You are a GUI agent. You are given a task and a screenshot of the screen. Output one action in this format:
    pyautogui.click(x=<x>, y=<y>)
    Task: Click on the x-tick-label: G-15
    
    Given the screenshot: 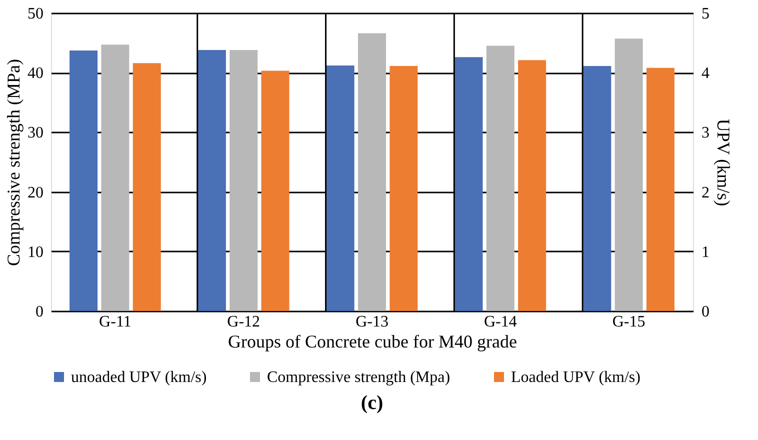 What is the action you would take?
    pyautogui.click(x=629, y=322)
    